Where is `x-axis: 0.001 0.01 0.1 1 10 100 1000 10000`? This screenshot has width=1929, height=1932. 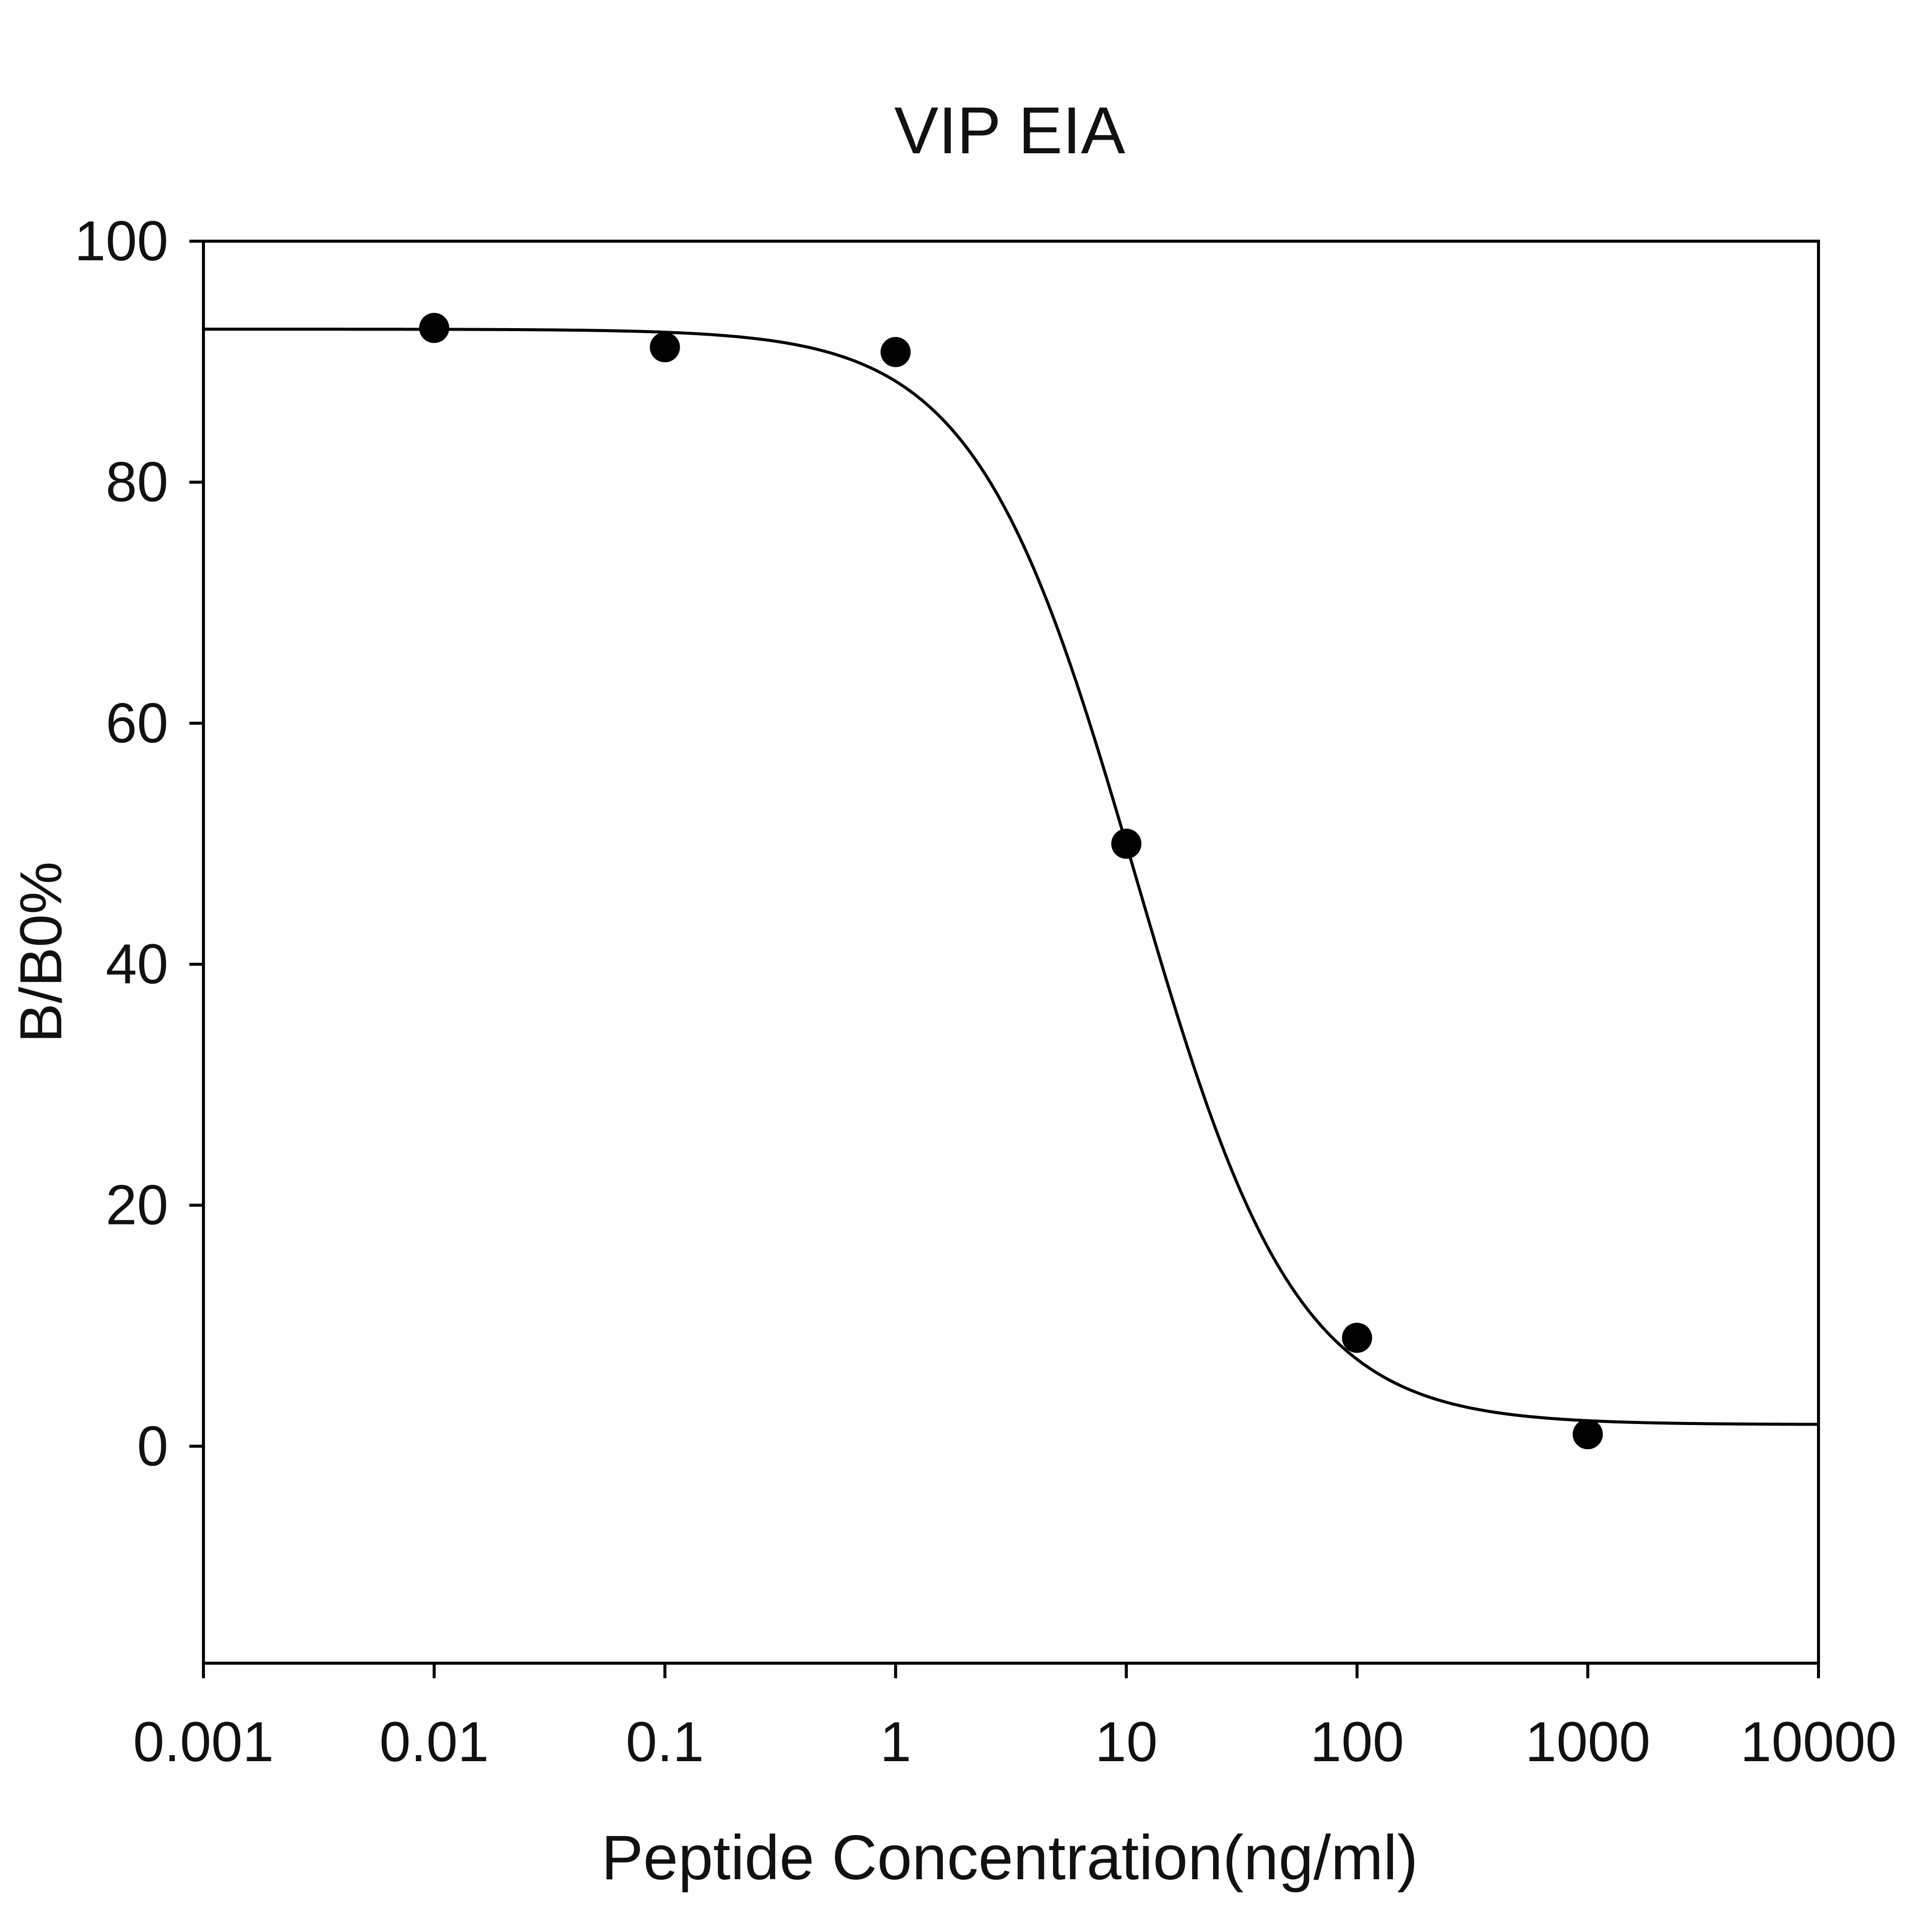 x-axis: 0.001 0.01 0.1 1 10 100 1000 10000 is located at coordinates (1015, 1718).